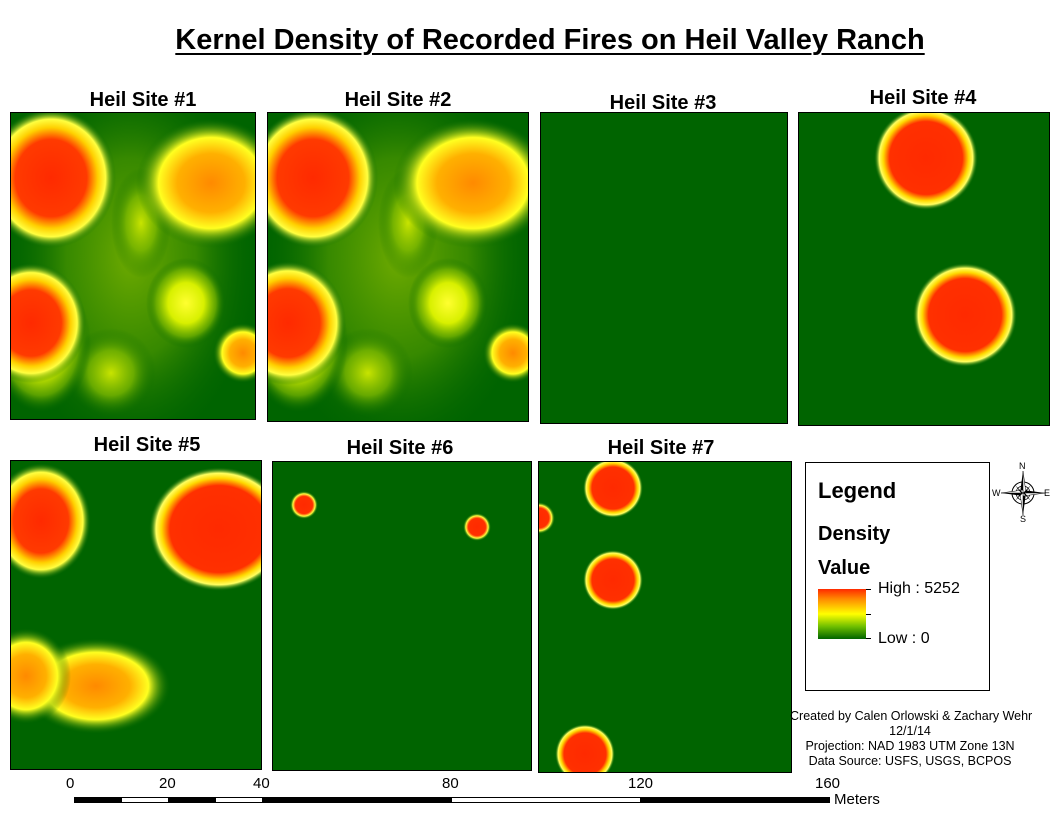 The height and width of the screenshot is (816, 1056). I want to click on legend-color-ramp, so click(842, 614).